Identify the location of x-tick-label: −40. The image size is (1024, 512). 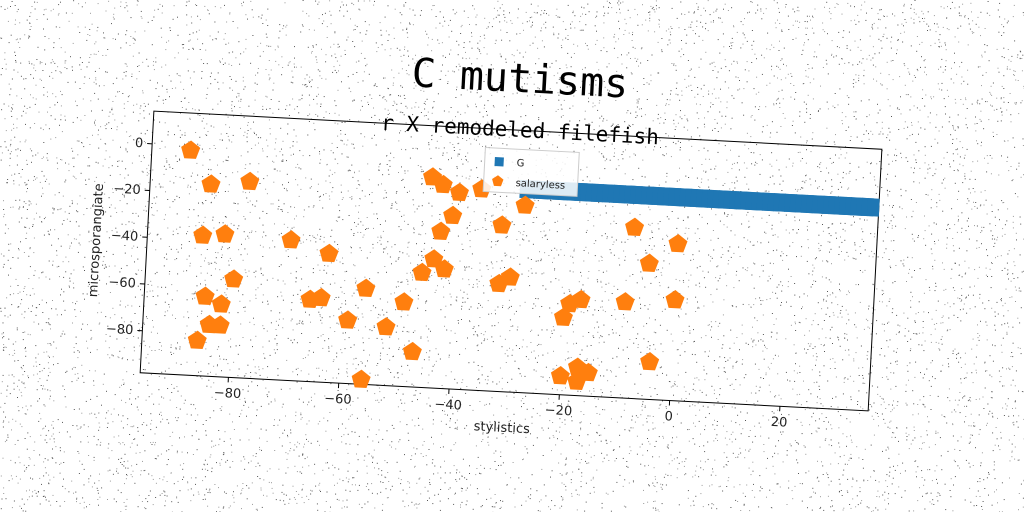
(448, 405).